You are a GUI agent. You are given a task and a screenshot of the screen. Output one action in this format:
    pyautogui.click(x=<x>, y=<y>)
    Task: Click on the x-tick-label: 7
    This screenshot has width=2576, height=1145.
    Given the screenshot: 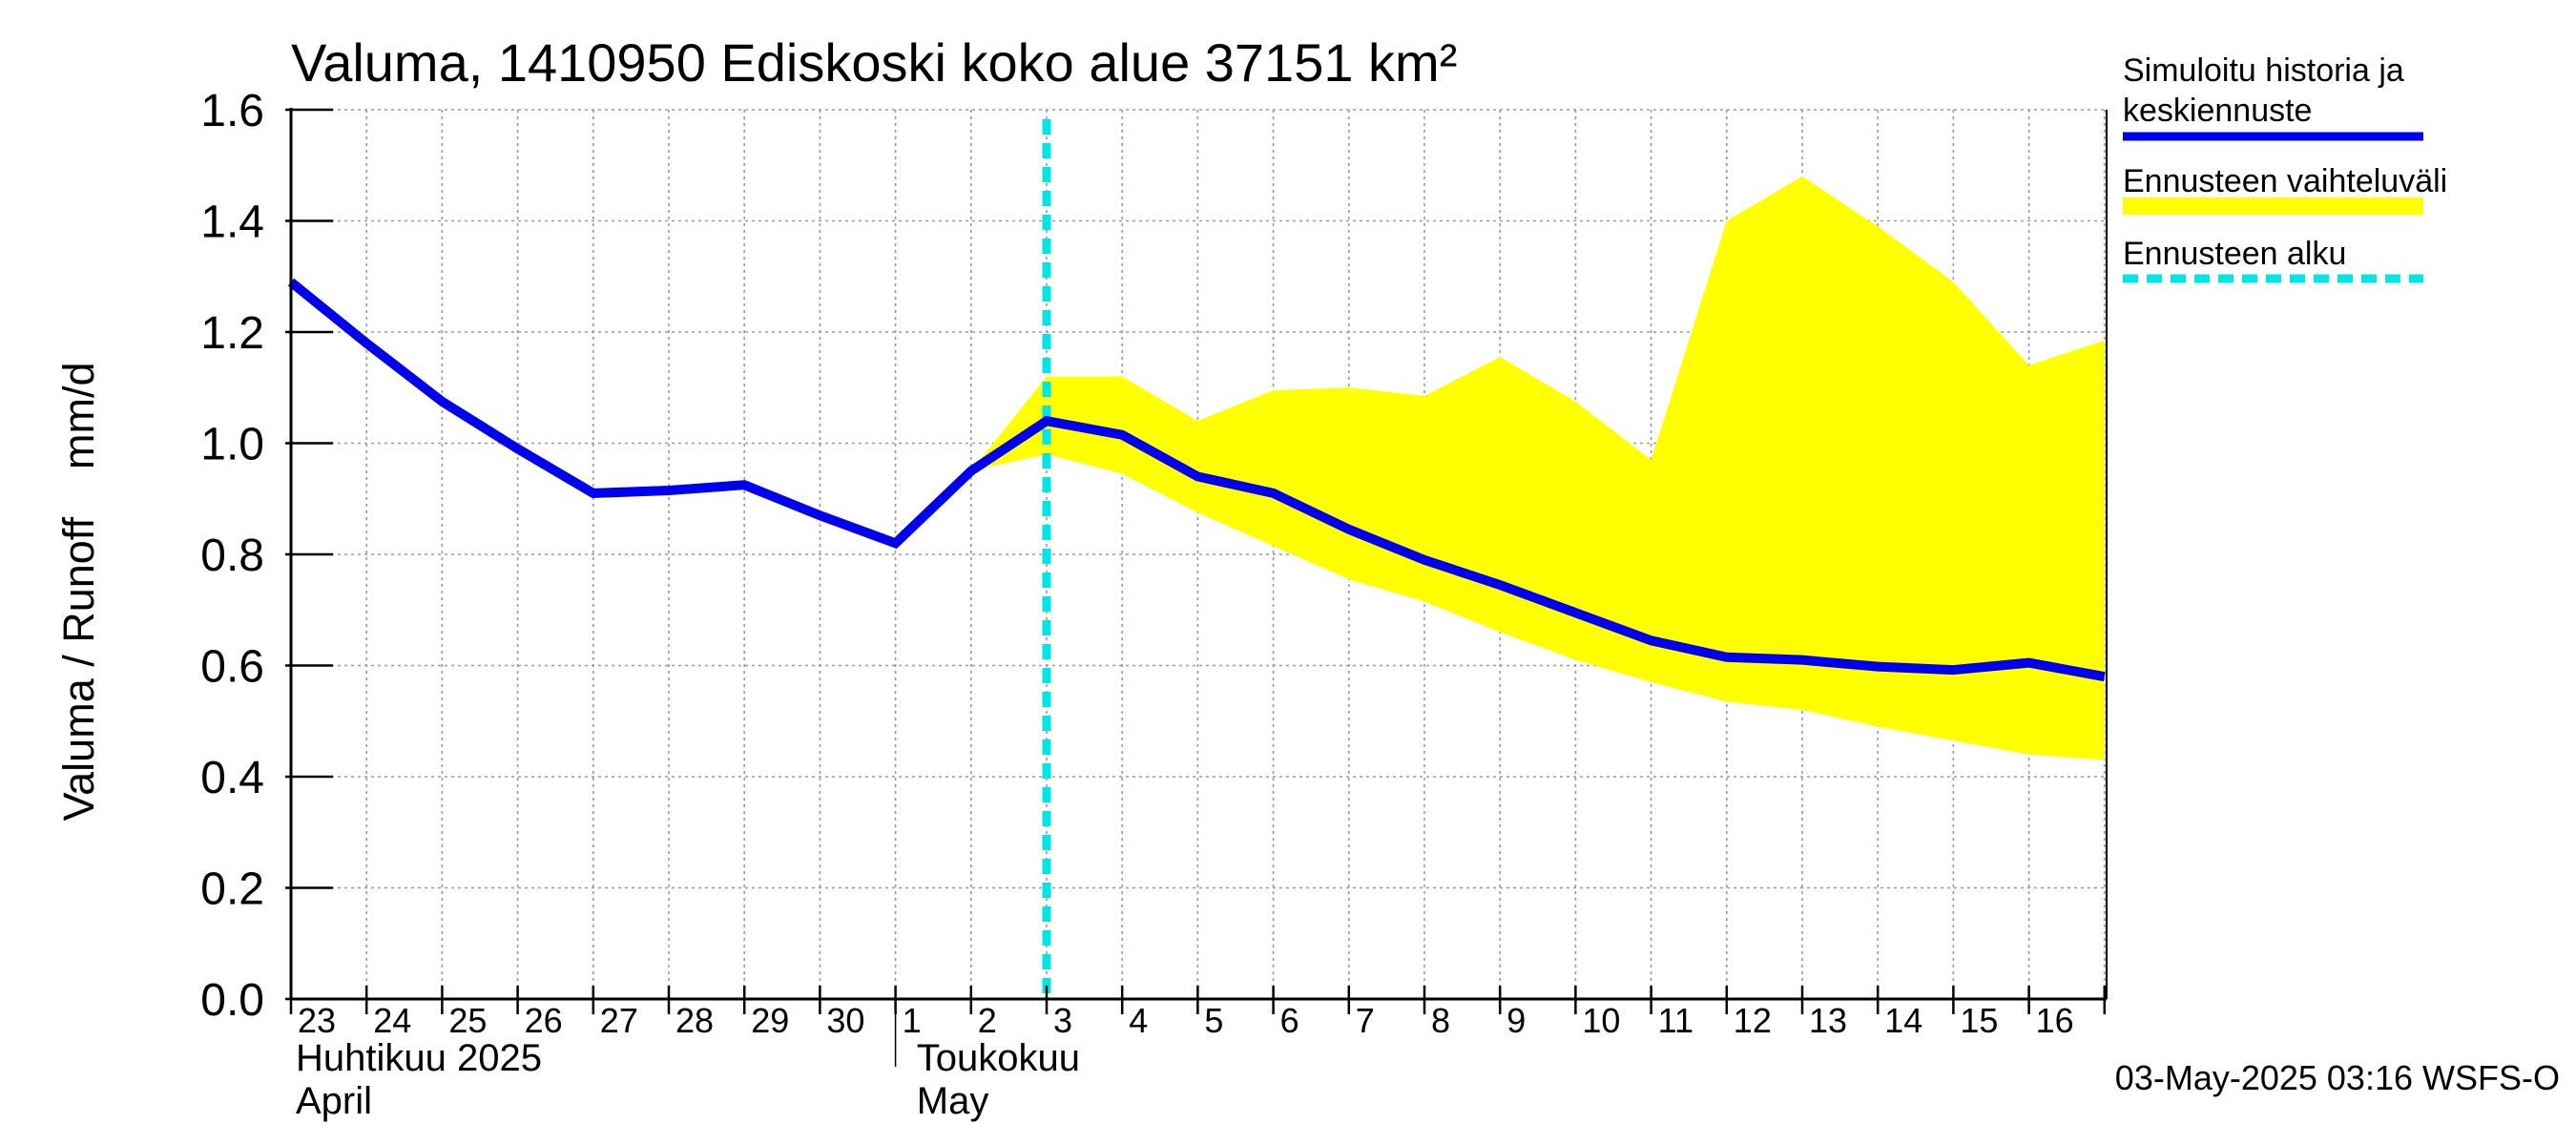 What is the action you would take?
    pyautogui.click(x=1365, y=1021)
    